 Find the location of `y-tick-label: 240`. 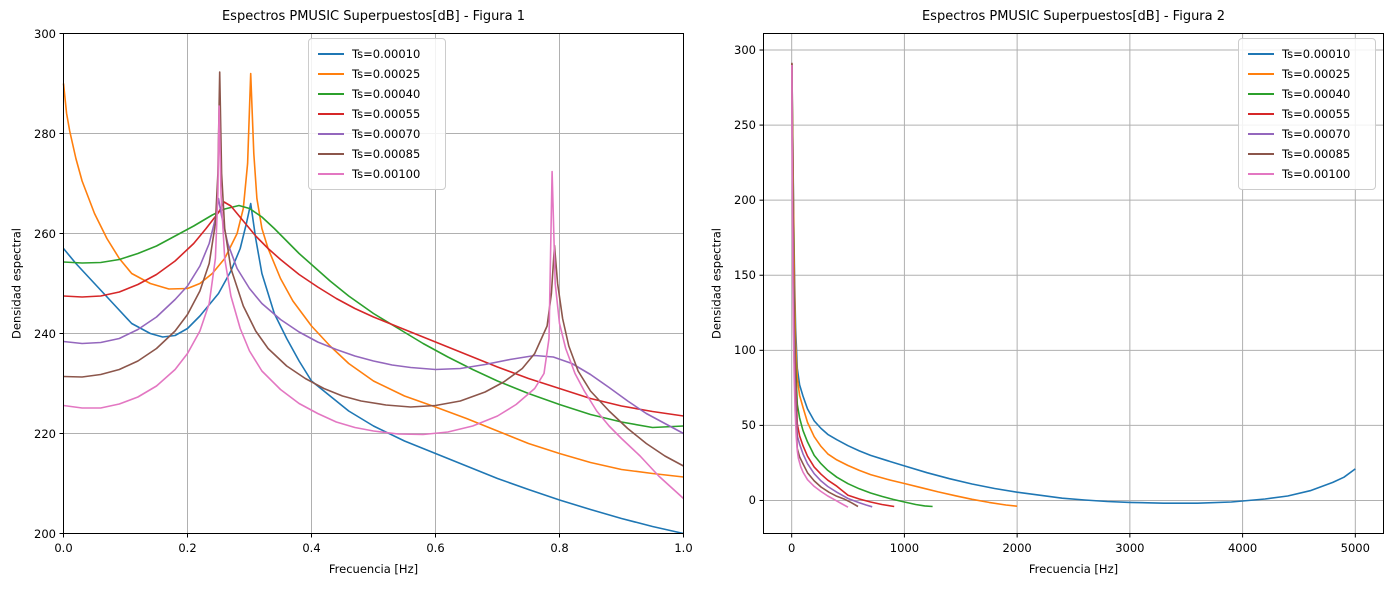

y-tick-label: 240 is located at coordinates (45, 333).